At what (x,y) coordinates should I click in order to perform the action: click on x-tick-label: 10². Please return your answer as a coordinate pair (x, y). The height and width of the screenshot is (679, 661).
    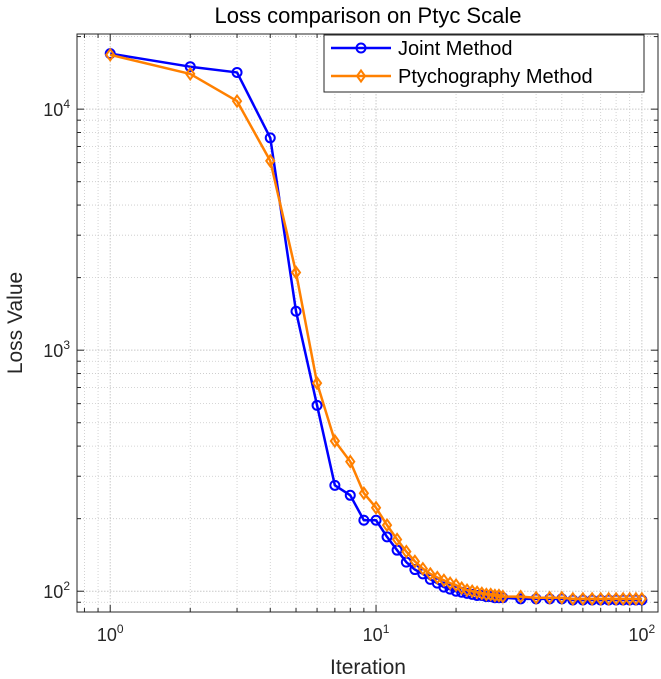
    Looking at the image, I should click on (642, 633).